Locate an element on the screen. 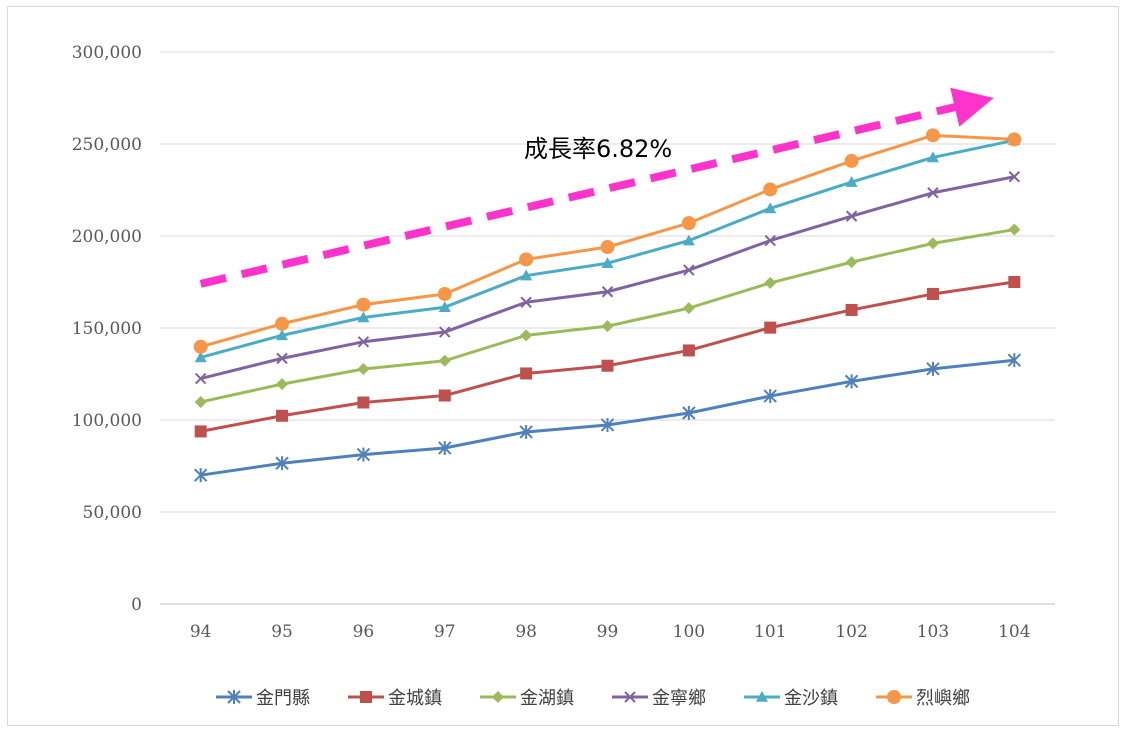  y-tick-label: 100,000 is located at coordinates (107, 421).